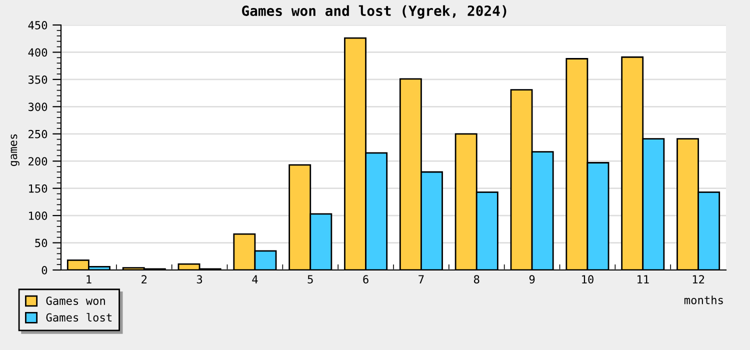  What do you see at coordinates (38, 216) in the screenshot?
I see `y-tick-label: 100` at bounding box center [38, 216].